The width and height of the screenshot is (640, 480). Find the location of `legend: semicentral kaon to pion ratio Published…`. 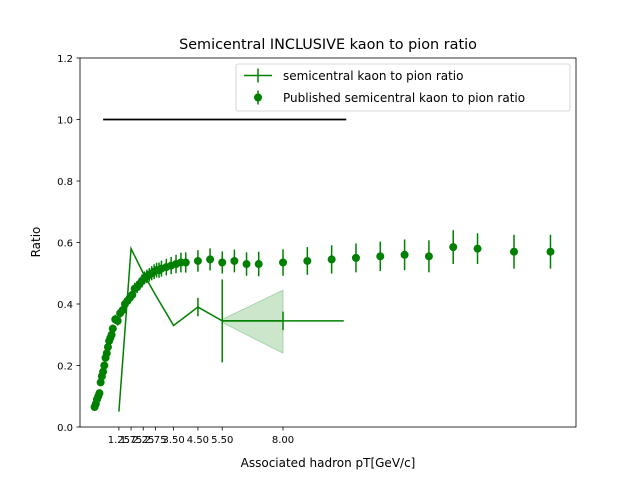

legend: semicentral kaon to pion ratio Published… is located at coordinates (403, 87).